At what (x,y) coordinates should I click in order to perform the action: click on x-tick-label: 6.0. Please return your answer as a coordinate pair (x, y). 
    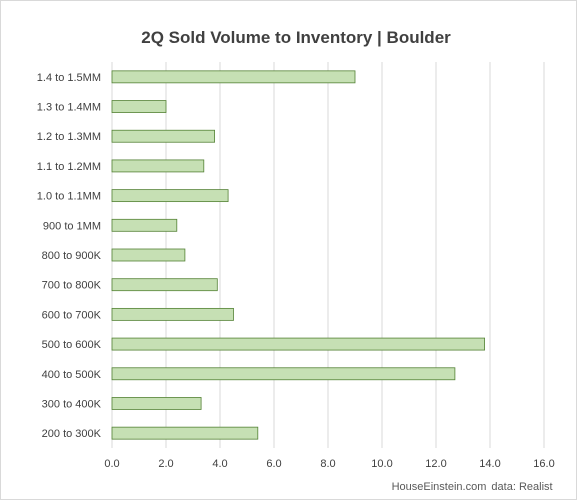
    Looking at the image, I should click on (273, 464).